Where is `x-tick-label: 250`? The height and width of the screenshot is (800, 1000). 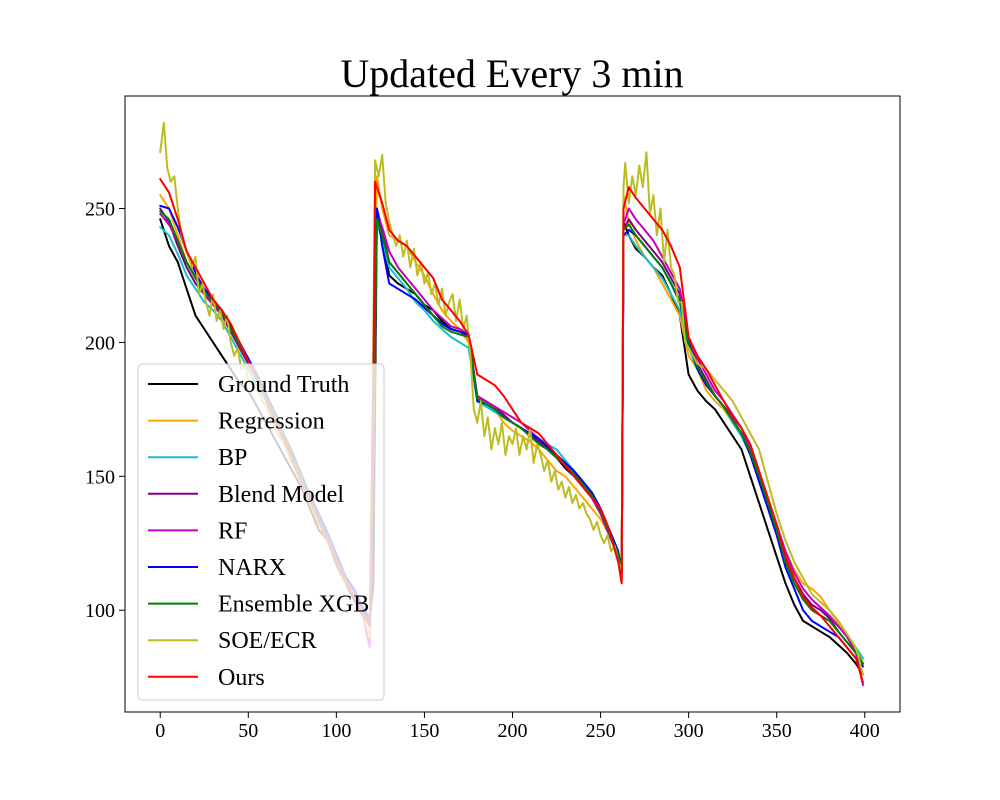
x-tick-label: 250 is located at coordinates (601, 731).